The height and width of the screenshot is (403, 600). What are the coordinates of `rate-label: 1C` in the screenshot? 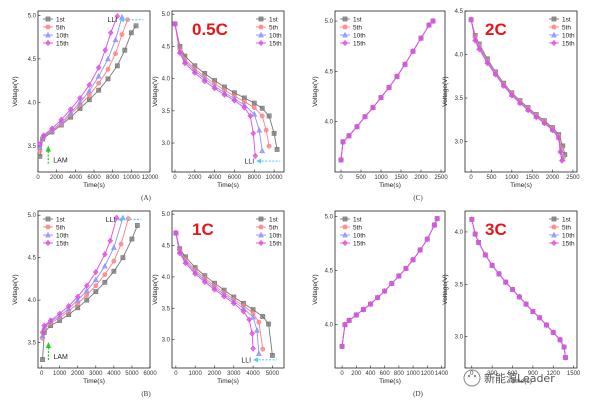 It's located at (203, 229).